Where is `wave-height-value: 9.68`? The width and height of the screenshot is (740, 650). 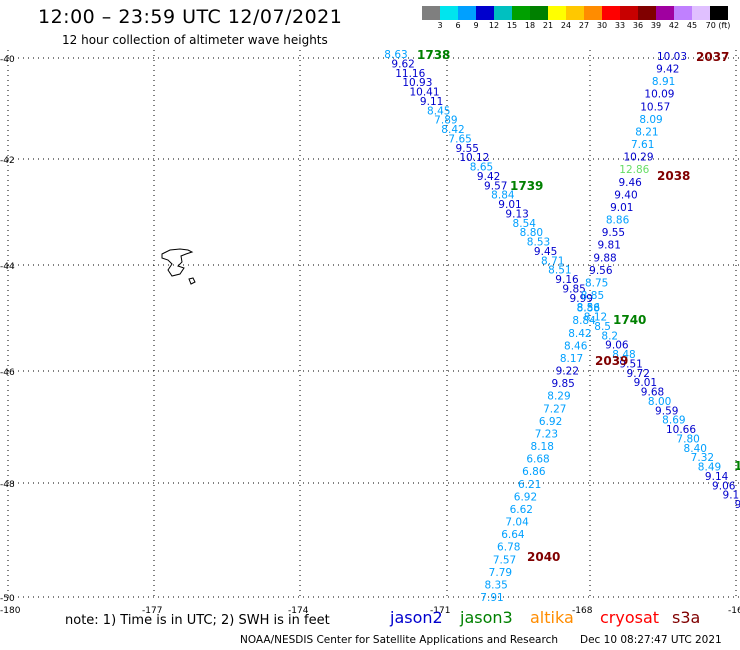
wave-height-value: 9.68 is located at coordinates (652, 393).